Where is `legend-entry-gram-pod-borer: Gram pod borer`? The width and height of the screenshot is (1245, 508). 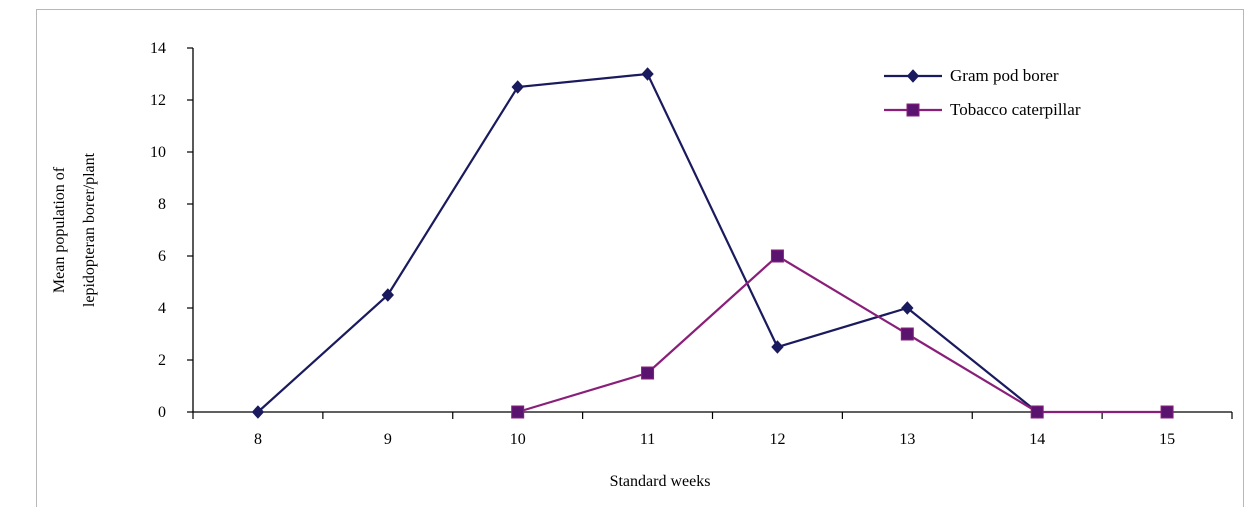
legend-entry-gram-pod-borer: Gram pod borer is located at coordinates (971, 75).